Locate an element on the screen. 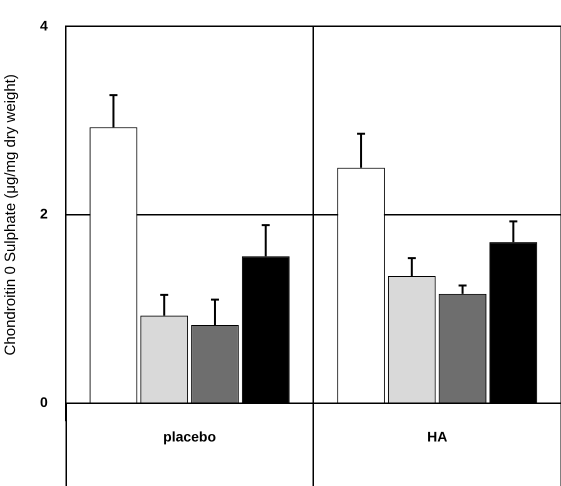 Image resolution: width=561 pixels, height=486 pixels. y-axis-title: Chondroitin 0 Sulphate (μg/mg dry weight) is located at coordinates (11, 215).